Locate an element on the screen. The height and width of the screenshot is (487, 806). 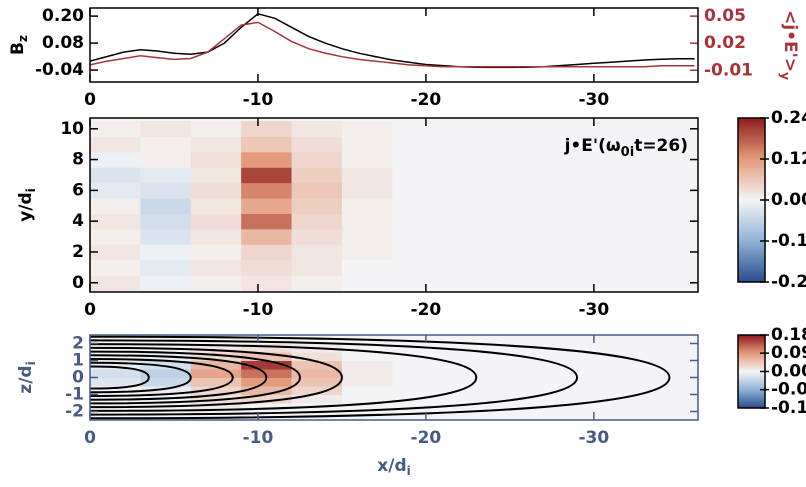
y-tick-label: -1 is located at coordinates (74, 395).